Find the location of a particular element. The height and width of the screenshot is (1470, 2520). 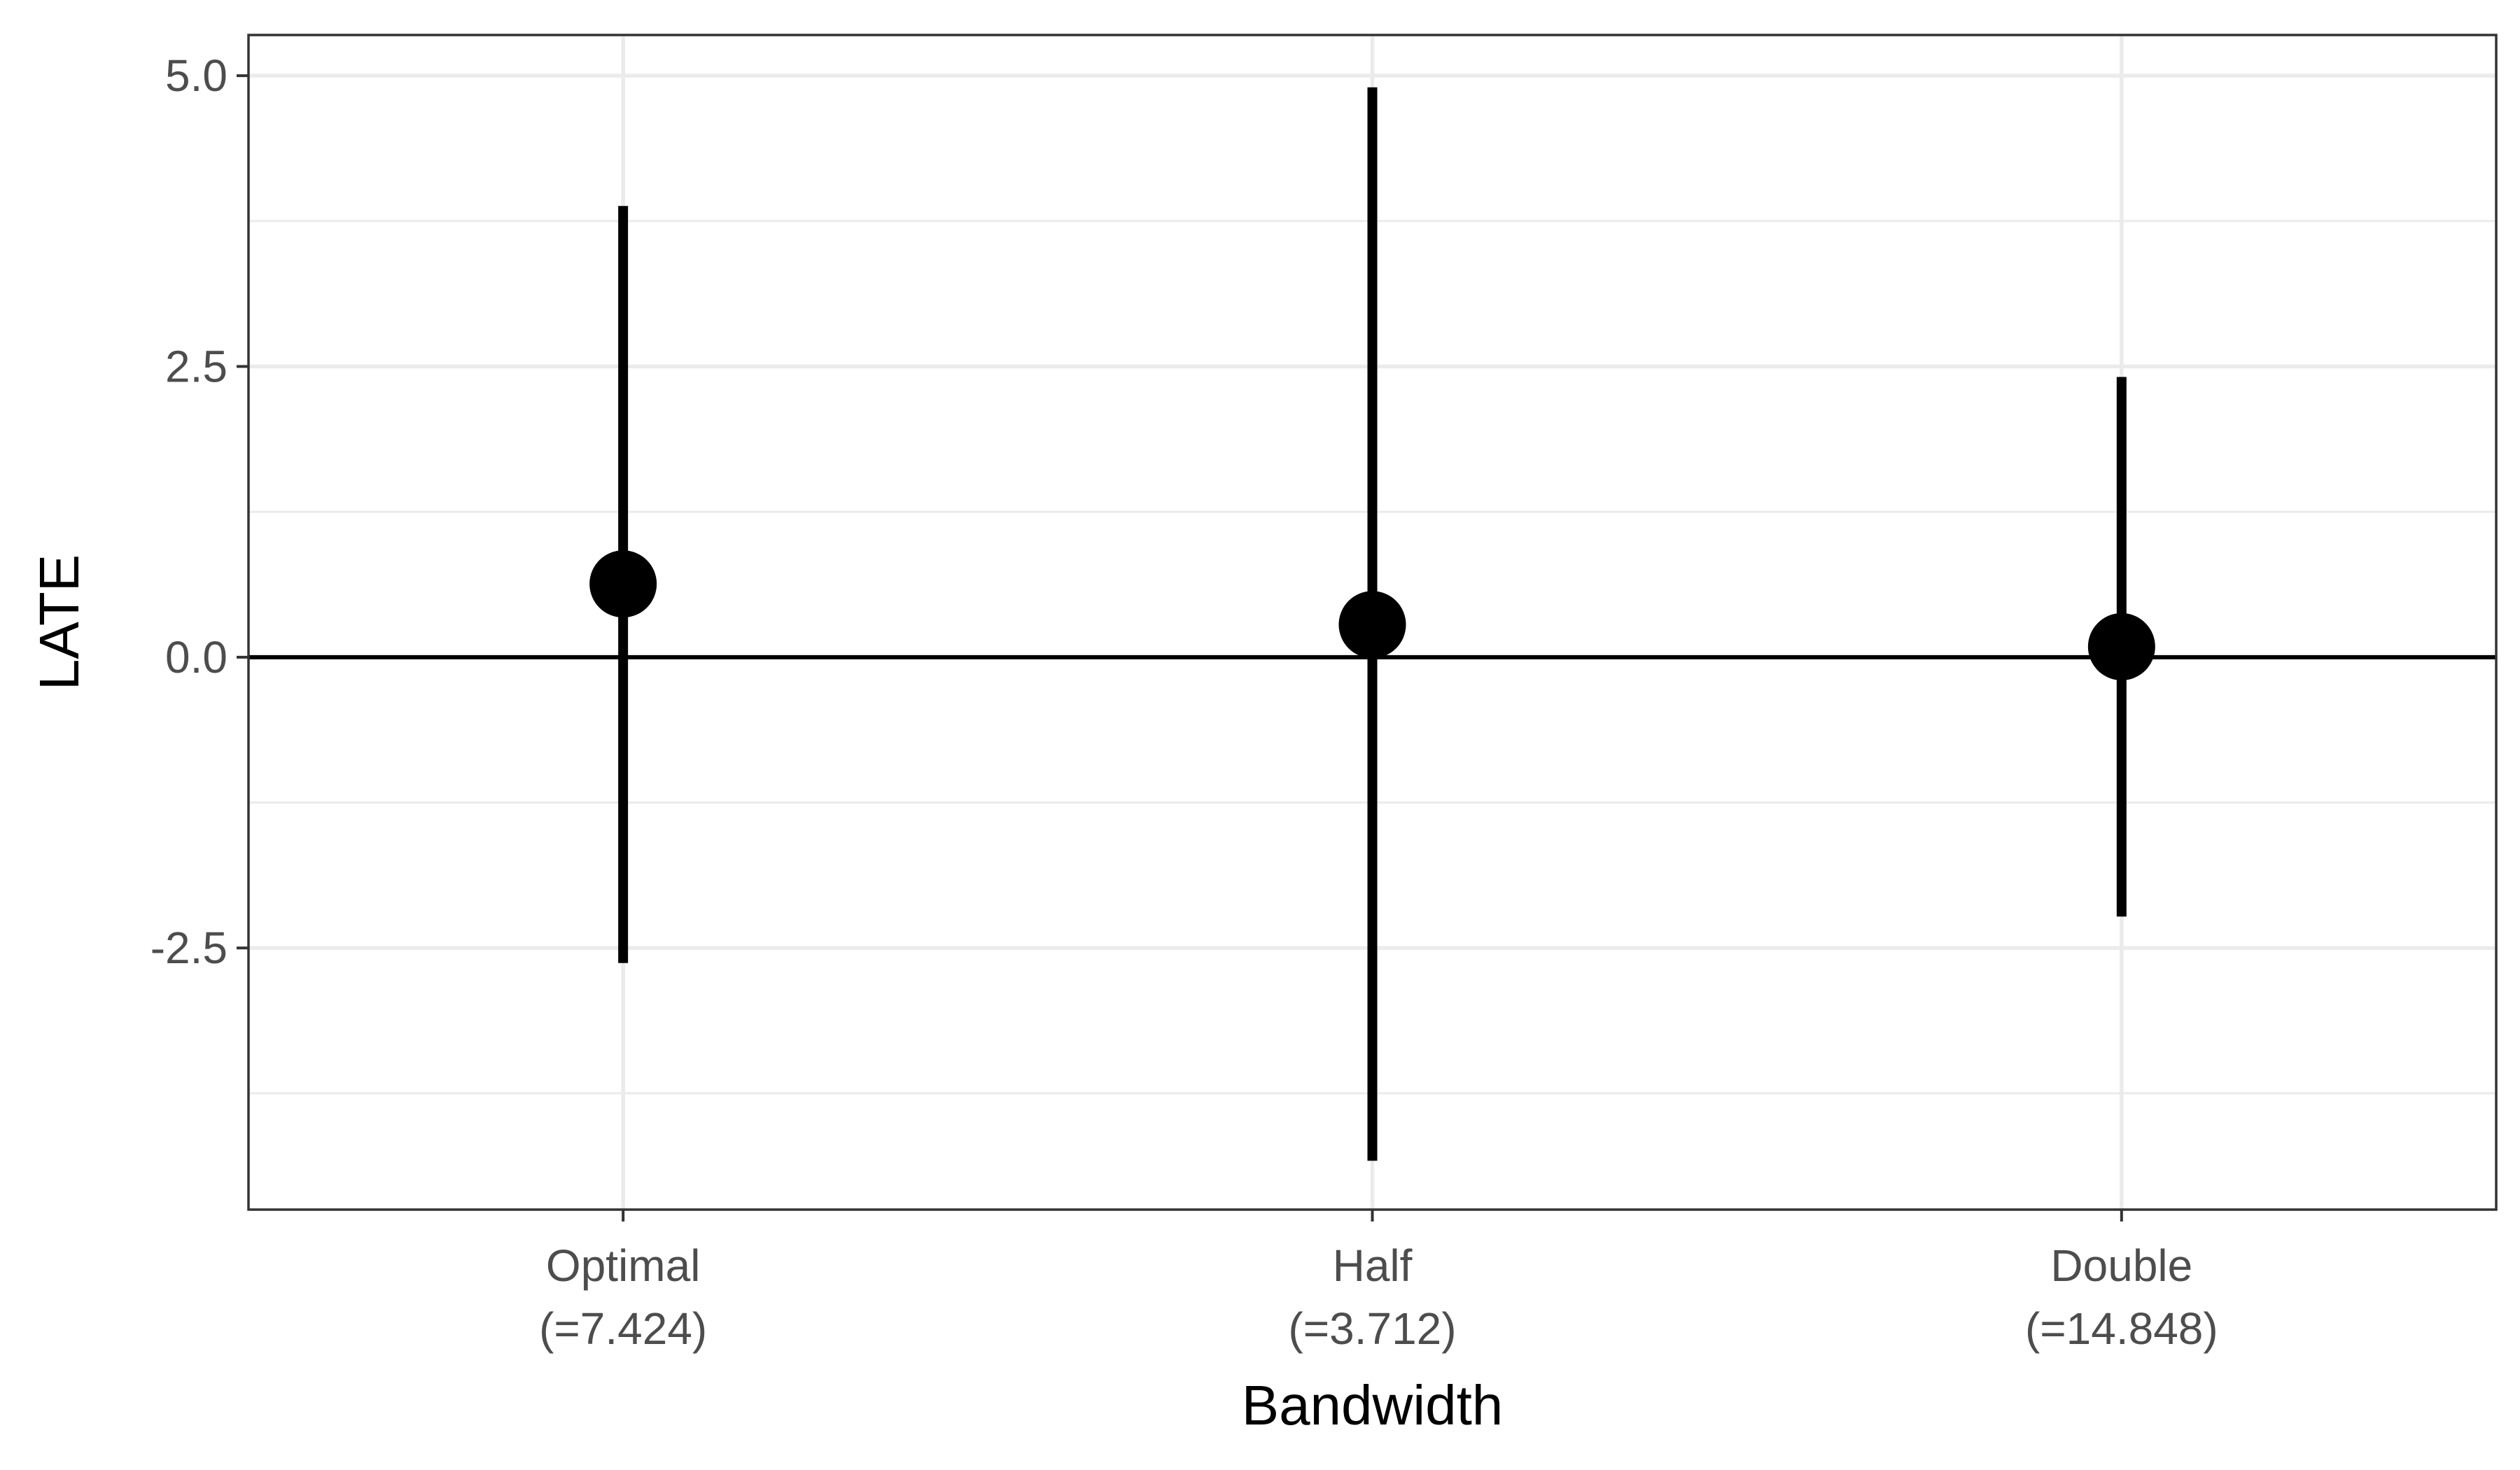

point-estimate-double is located at coordinates (2121, 646).